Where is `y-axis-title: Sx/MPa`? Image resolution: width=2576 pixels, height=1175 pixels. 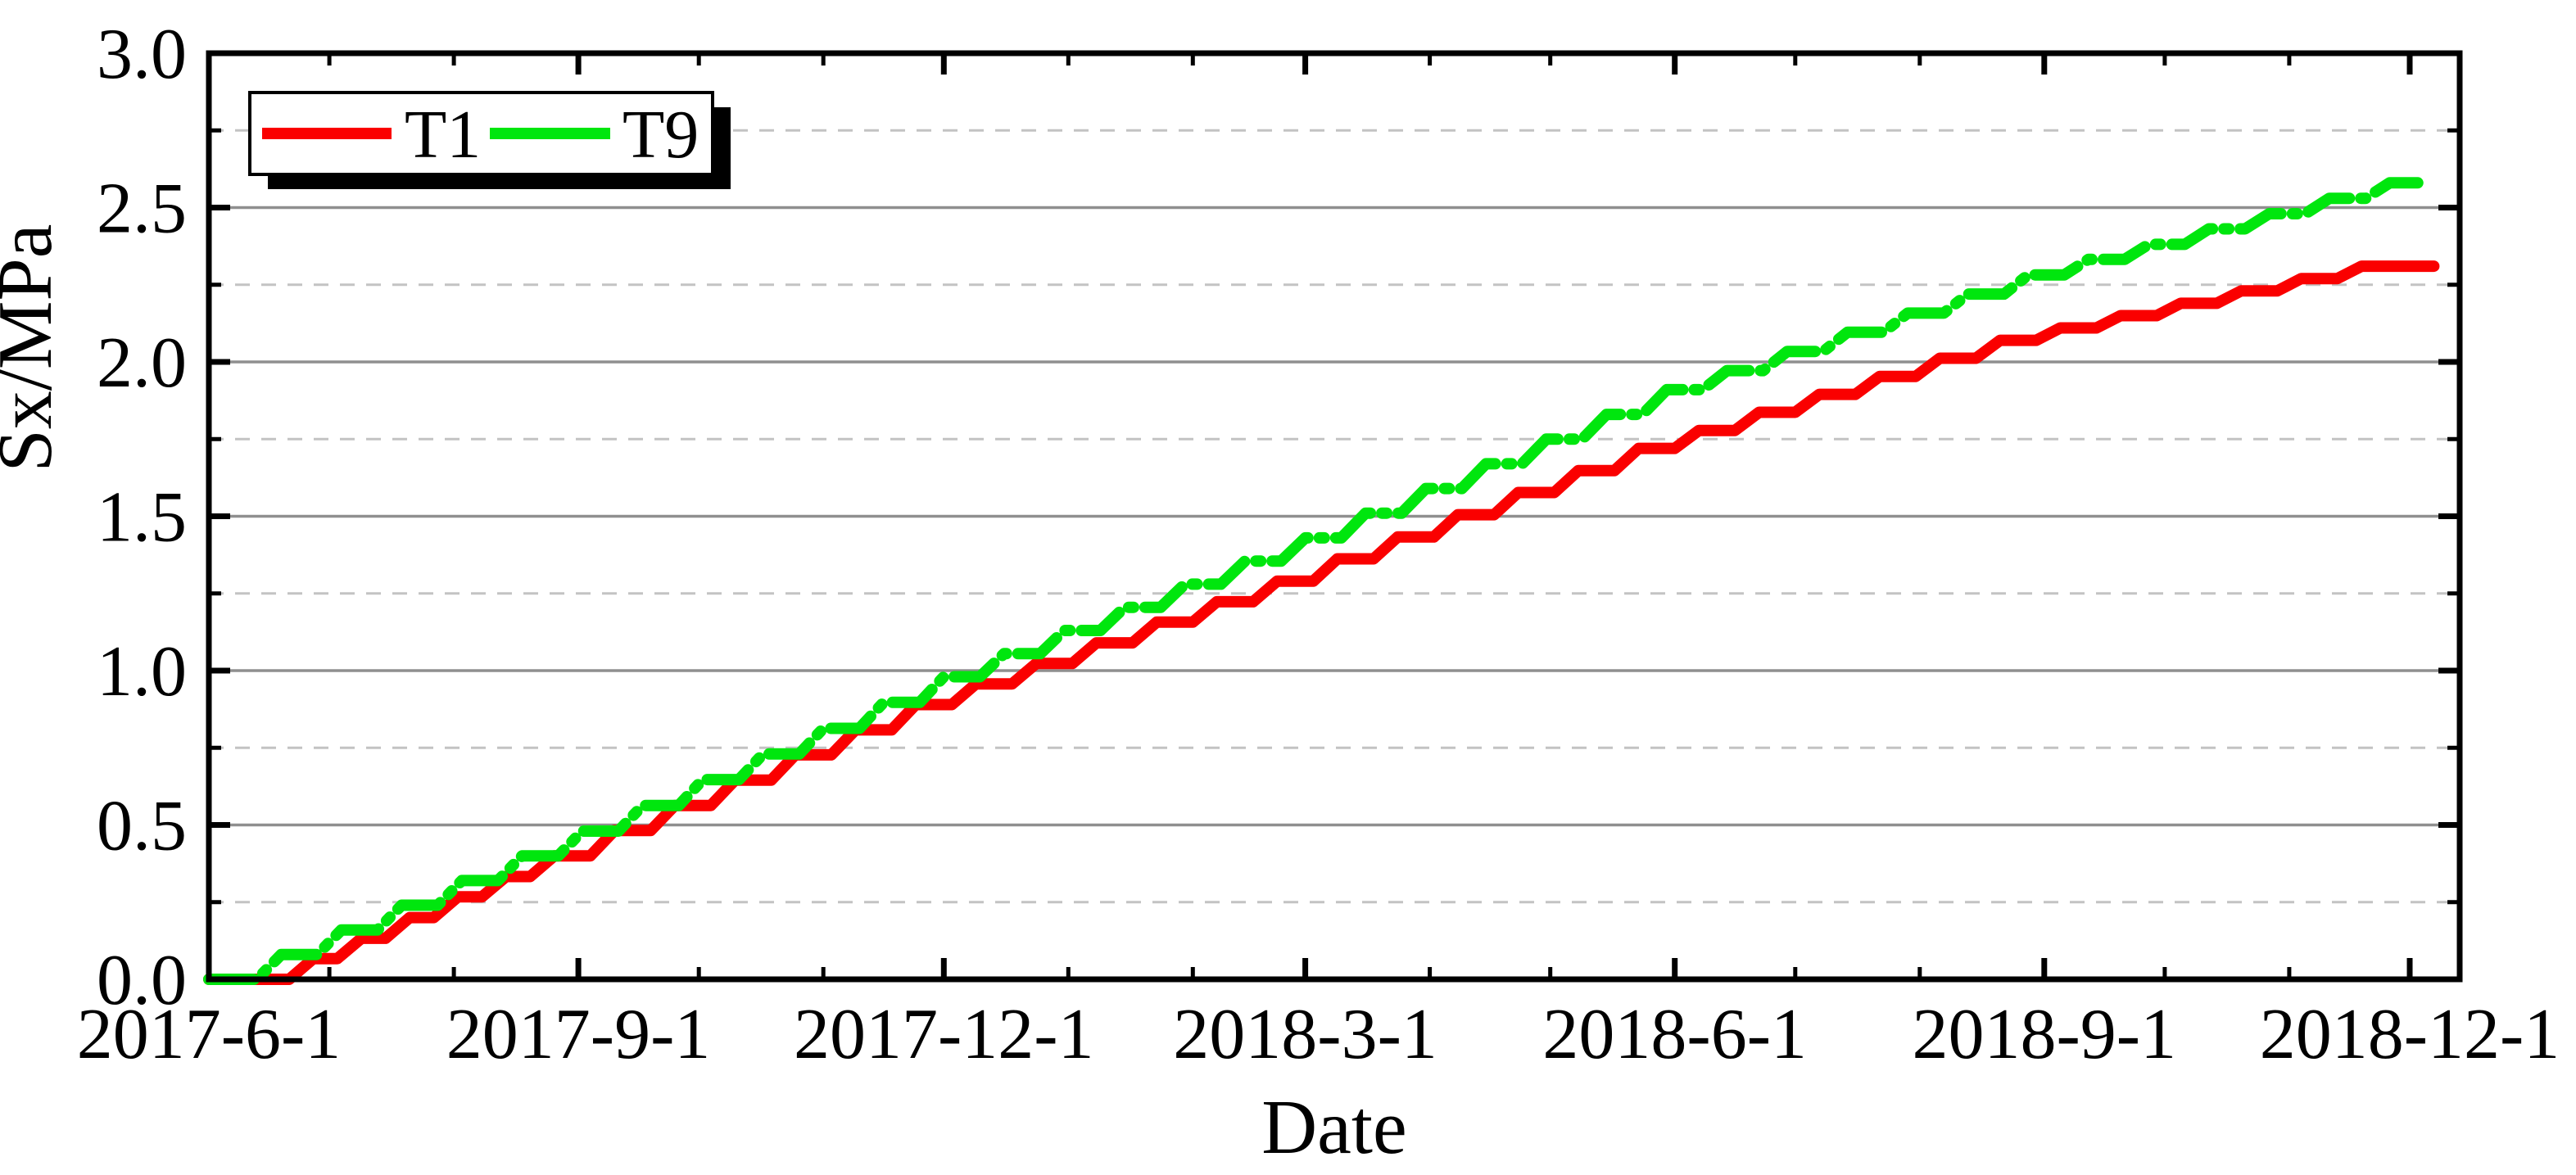 y-axis-title: Sx/MPa is located at coordinates (34, 348).